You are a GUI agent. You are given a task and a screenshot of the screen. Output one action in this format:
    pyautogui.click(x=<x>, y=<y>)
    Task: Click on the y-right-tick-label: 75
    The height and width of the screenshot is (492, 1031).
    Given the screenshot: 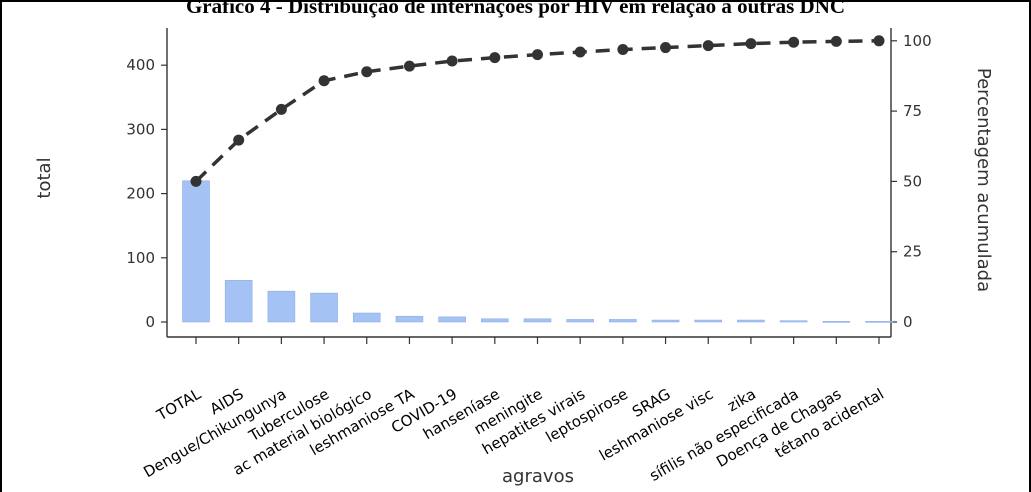 What is the action you would take?
    pyautogui.click(x=912, y=111)
    